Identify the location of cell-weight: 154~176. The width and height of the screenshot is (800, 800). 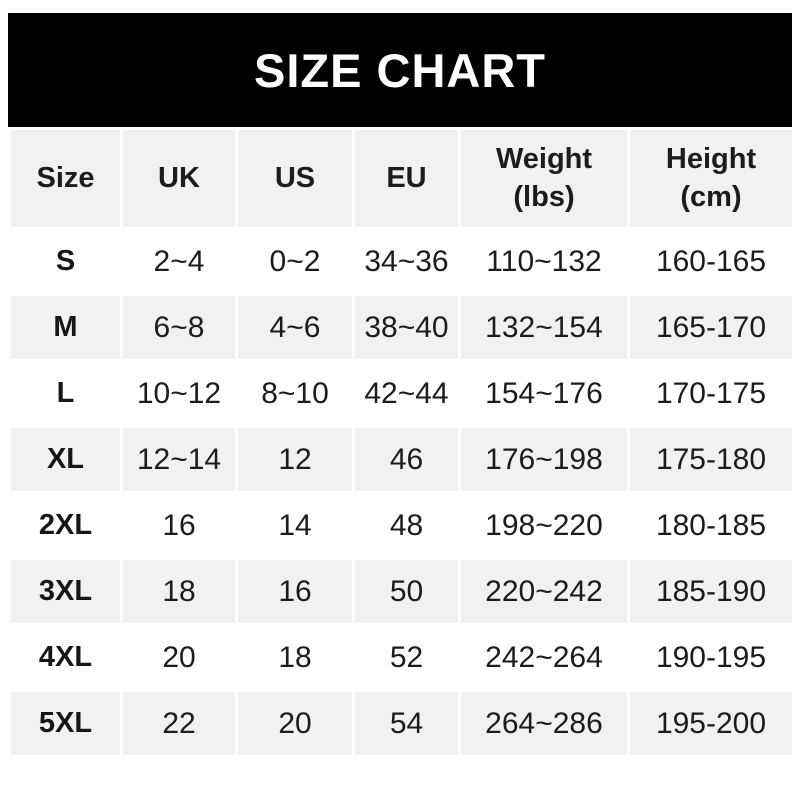
(544, 393).